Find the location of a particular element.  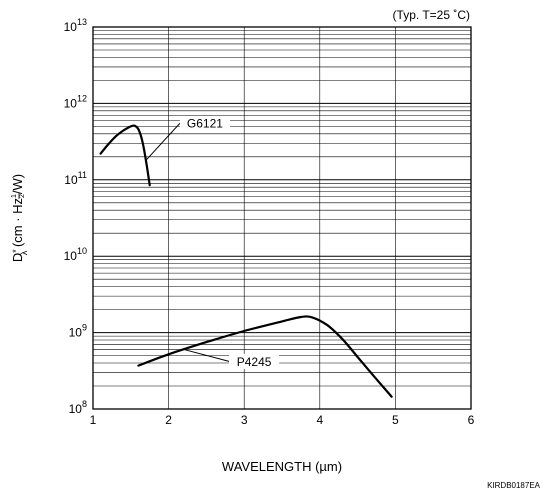

x-tick-label: 6 is located at coordinates (471, 420).